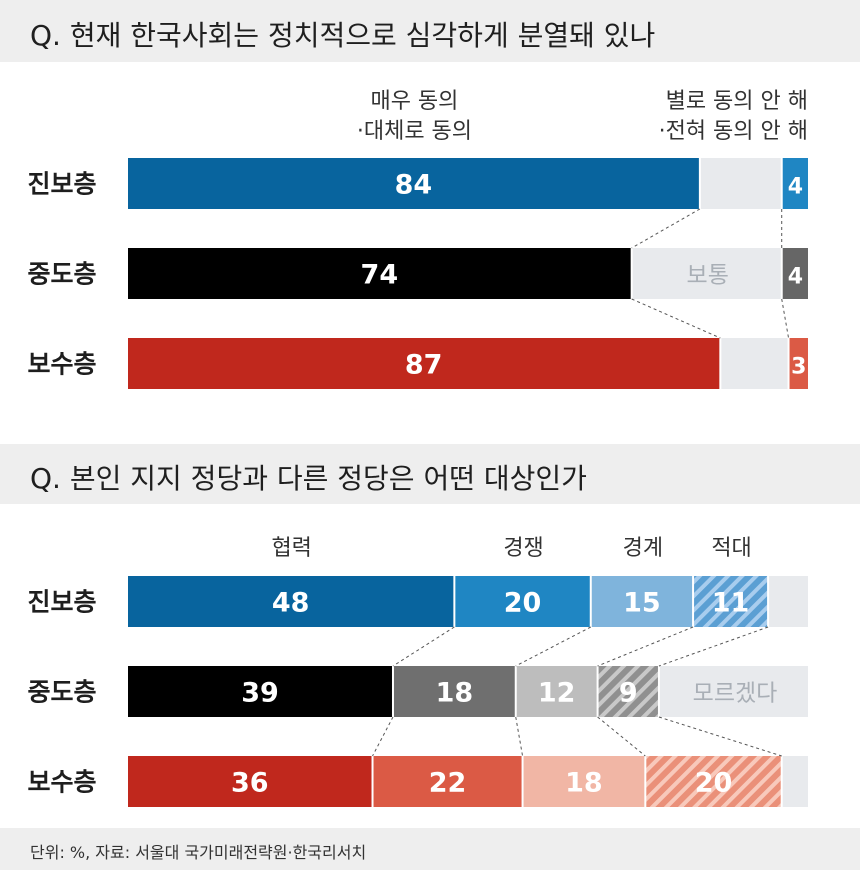 The width and height of the screenshot is (860, 870). What do you see at coordinates (308, 478) in the screenshot?
I see `question-2-title: Q. 본인 지지 정당과 다른 정당은 어떤 대상인가` at bounding box center [308, 478].